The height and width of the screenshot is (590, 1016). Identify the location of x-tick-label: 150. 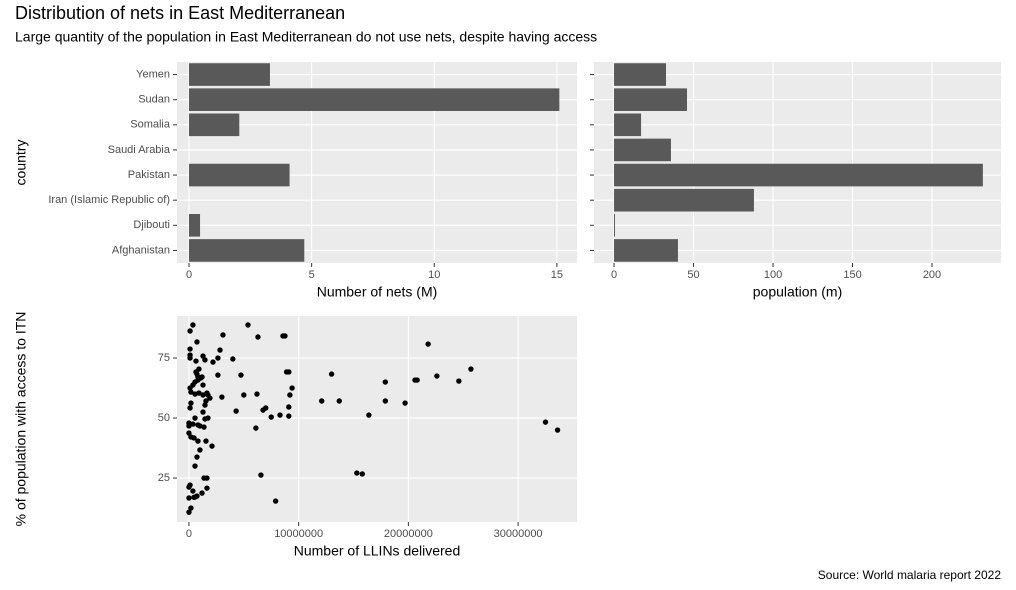
(852, 275).